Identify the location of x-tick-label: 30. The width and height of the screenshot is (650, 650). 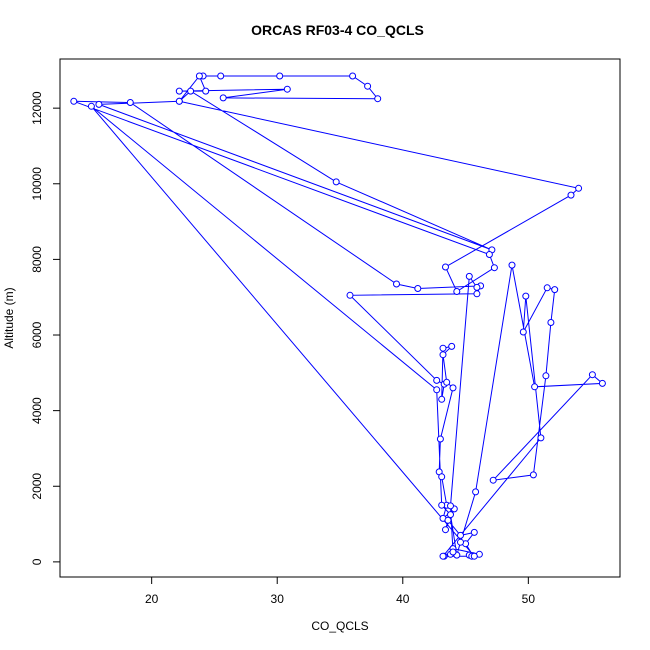
(278, 599).